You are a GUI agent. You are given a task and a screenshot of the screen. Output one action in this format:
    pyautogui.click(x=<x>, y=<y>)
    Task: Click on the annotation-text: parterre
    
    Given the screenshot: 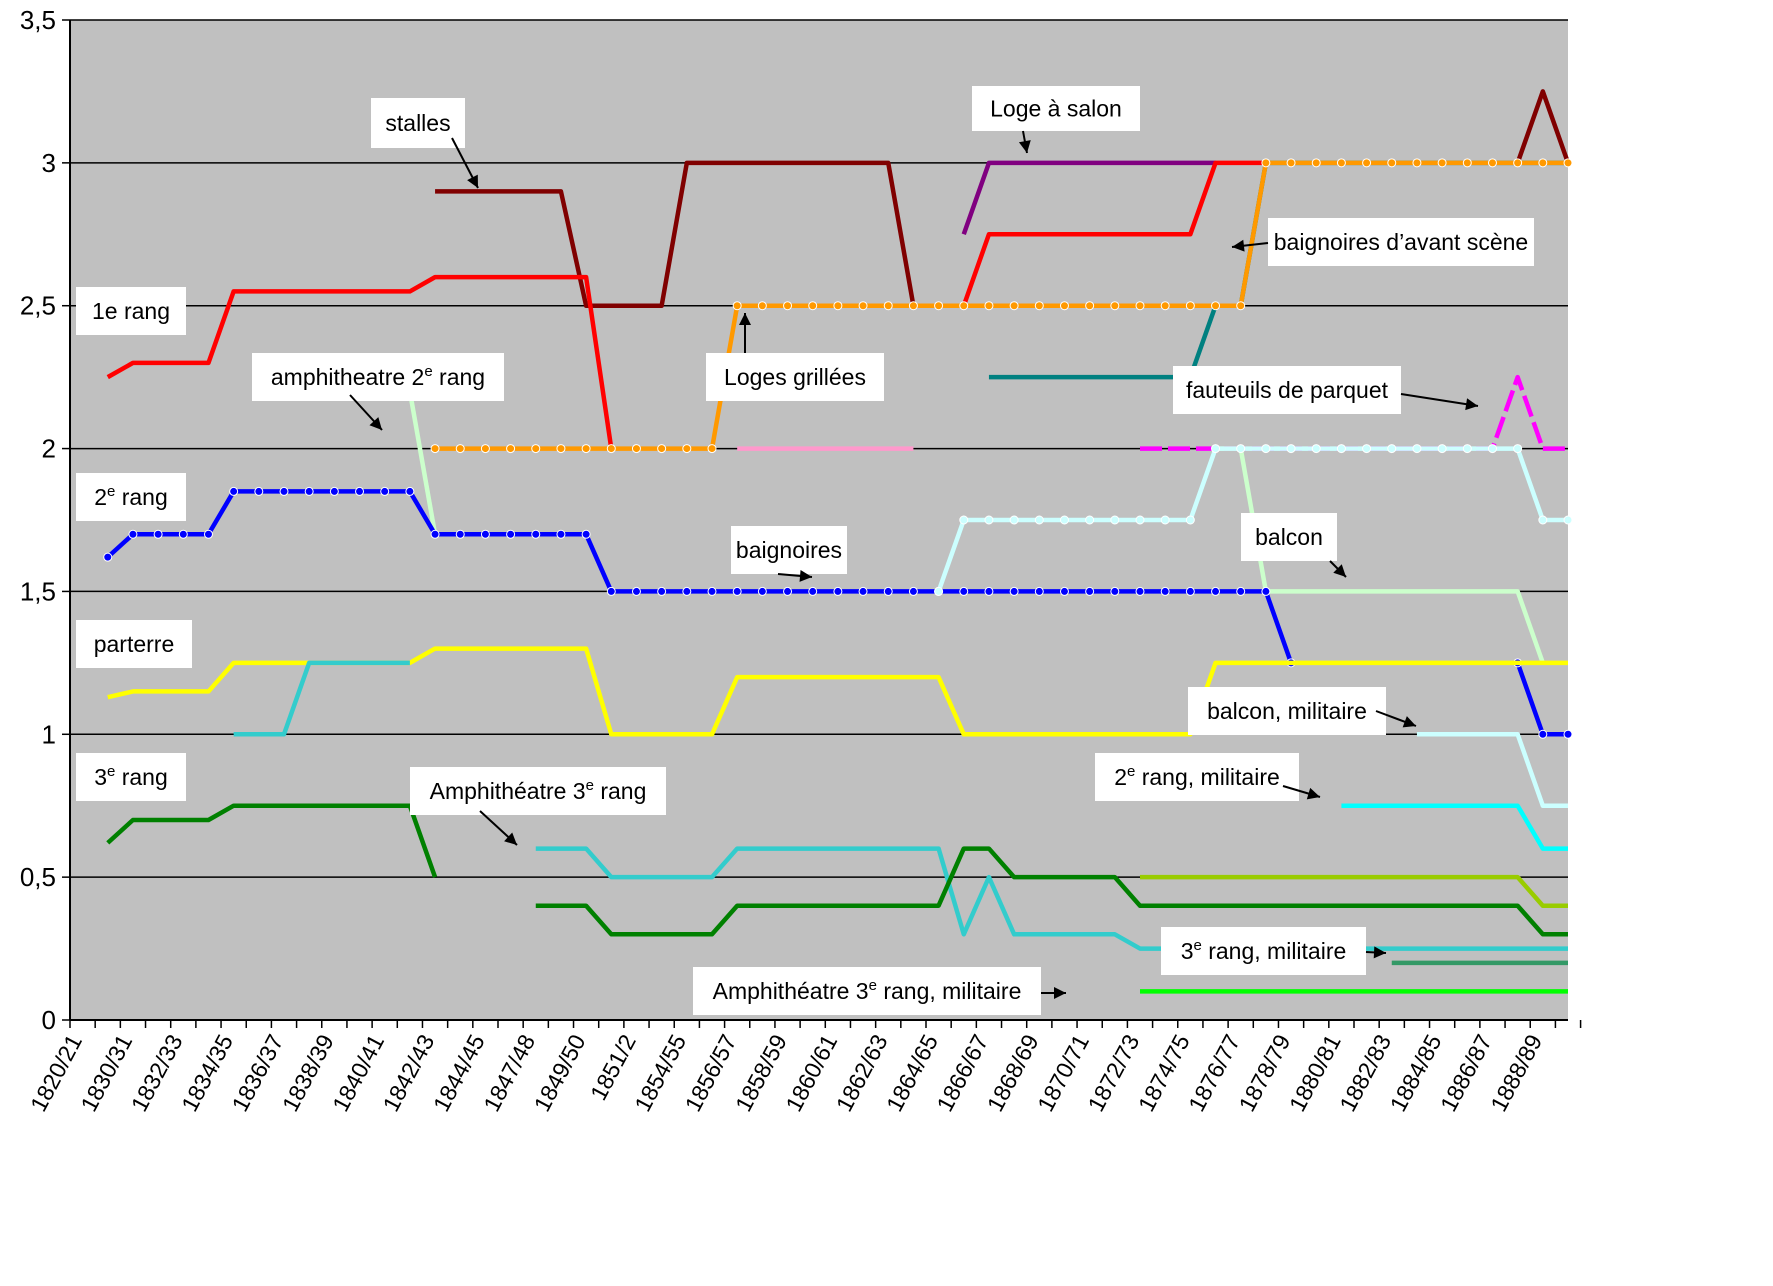 What is the action you would take?
    pyautogui.click(x=134, y=644)
    